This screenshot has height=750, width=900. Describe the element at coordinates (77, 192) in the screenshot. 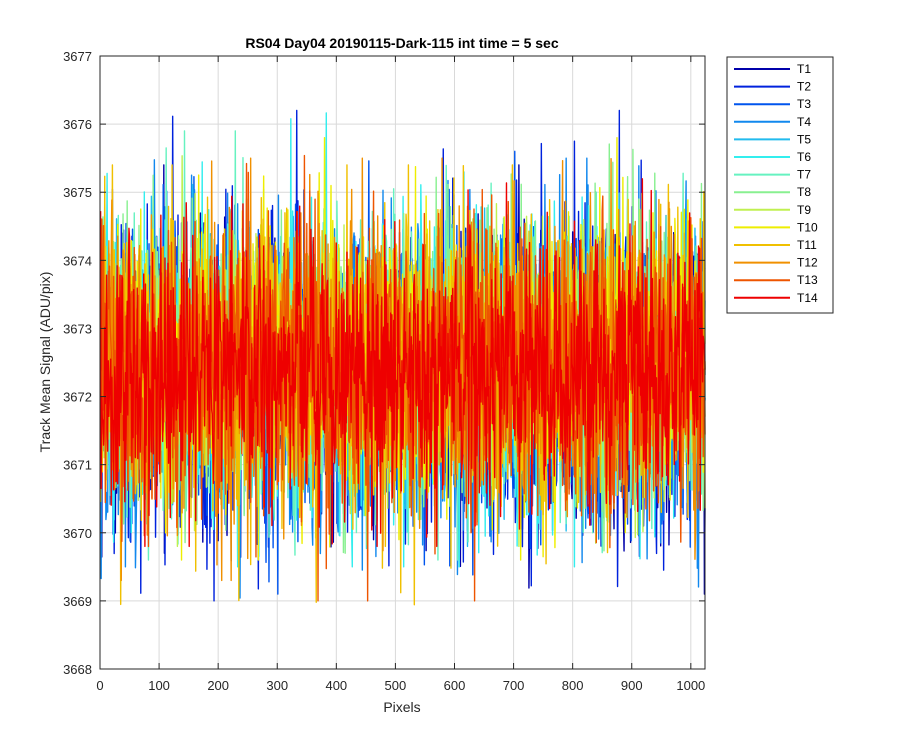

I see `y-tick-label: 3675` at that location.